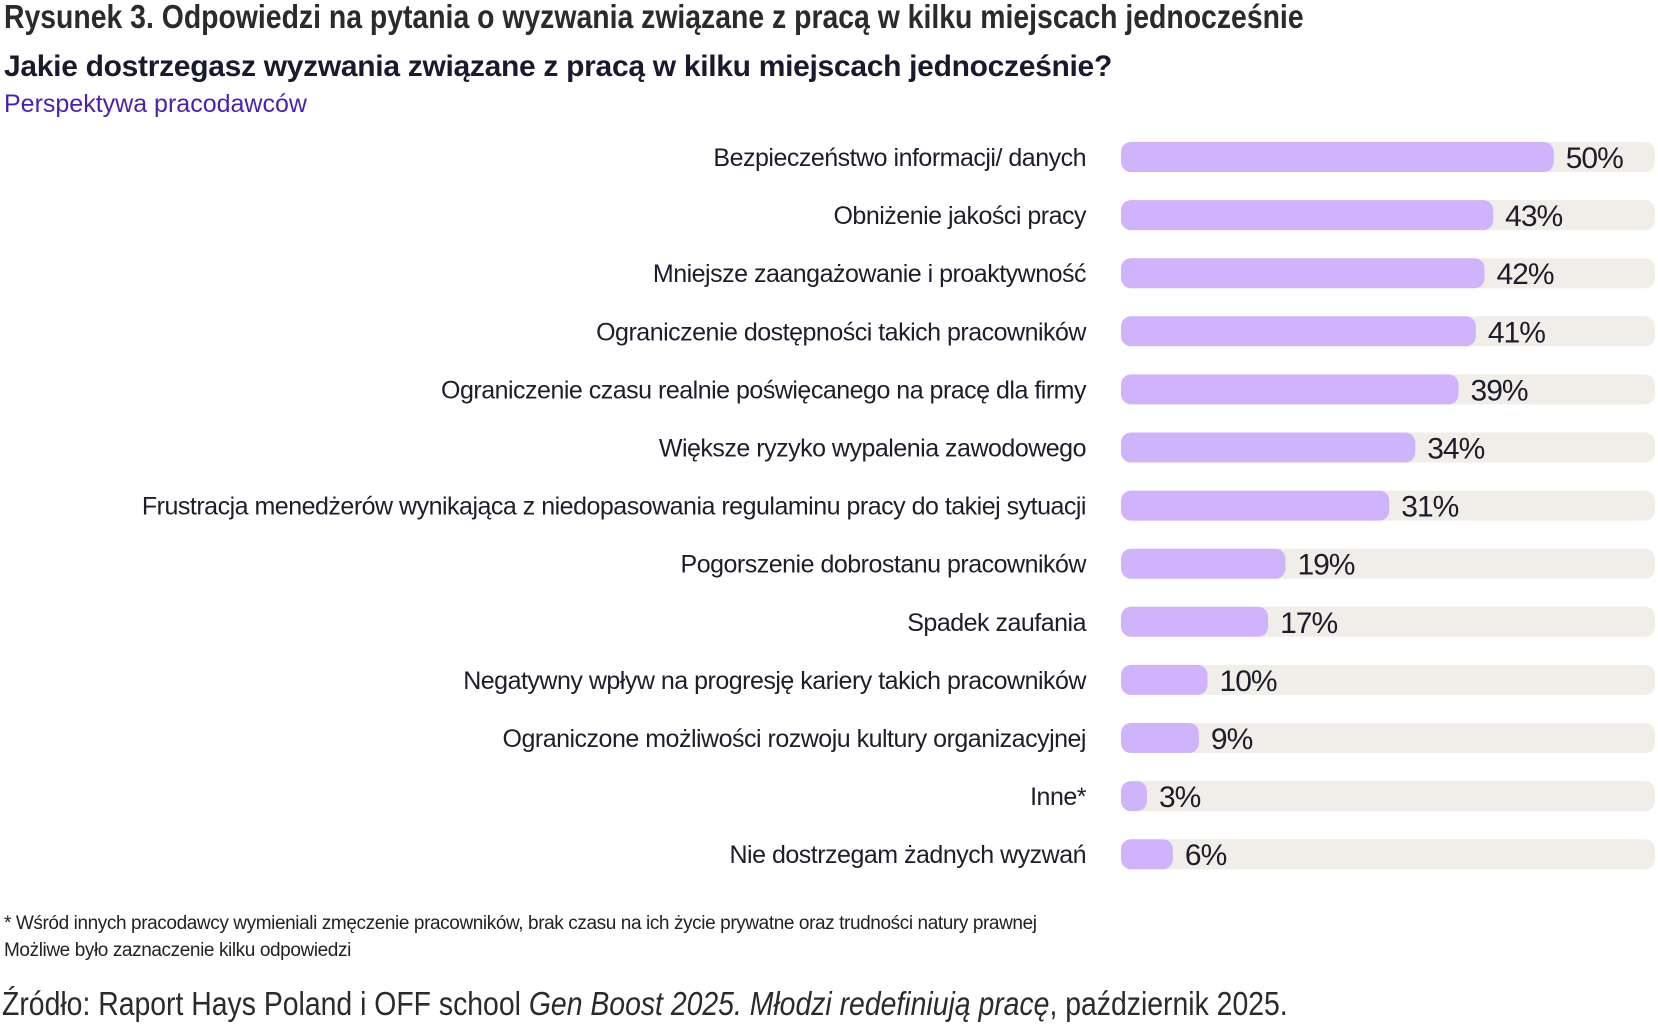 The height and width of the screenshot is (1027, 1658). Describe the element at coordinates (884, 565) in the screenshot. I see `category-label: Pogorszenie dobrostanu pracowników` at that location.